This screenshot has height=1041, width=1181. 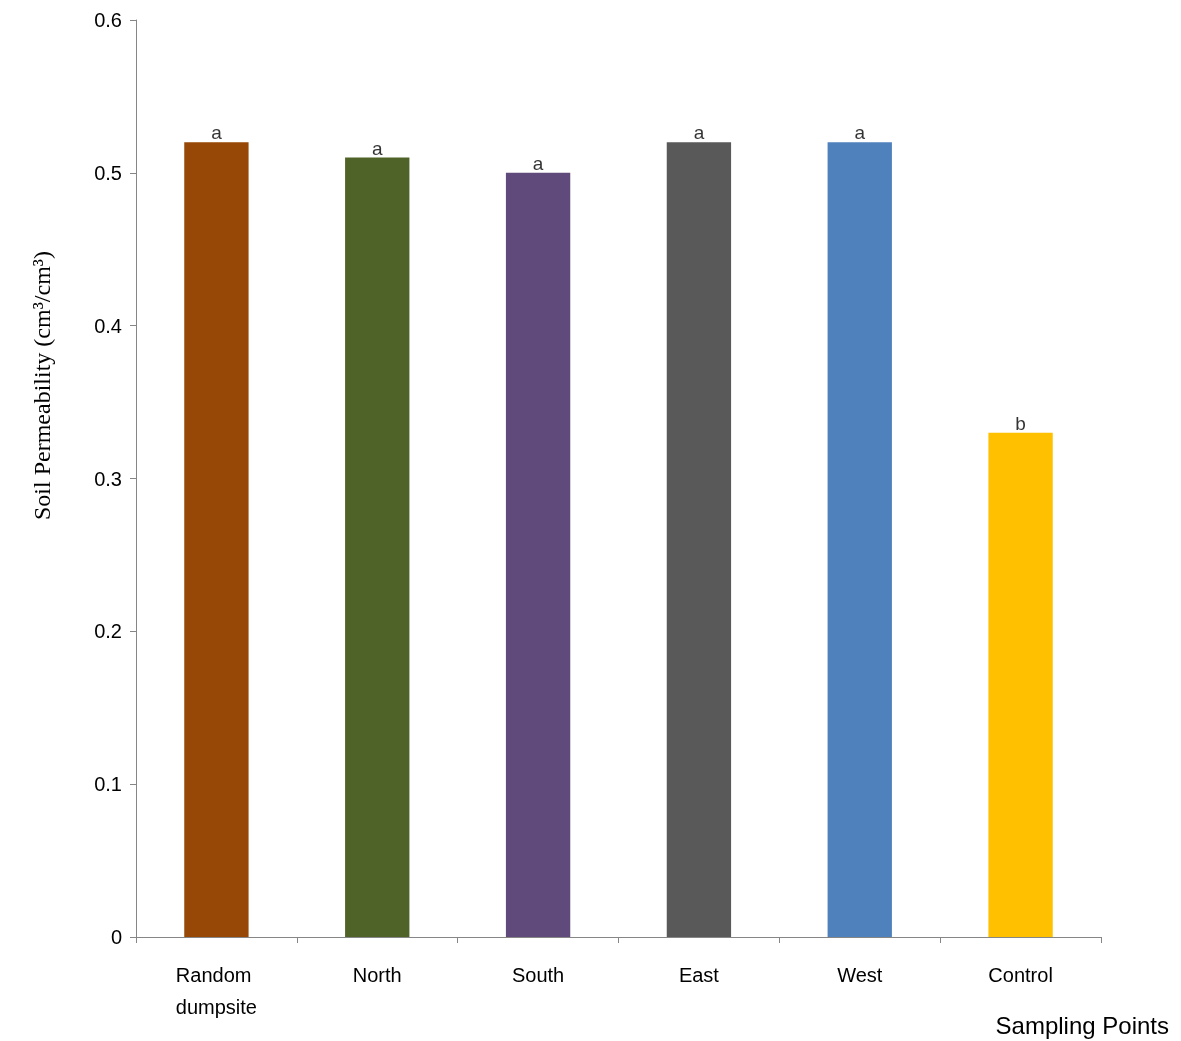 What do you see at coordinates (108, 478) in the screenshot?
I see `y-tick-label: 0.3` at bounding box center [108, 478].